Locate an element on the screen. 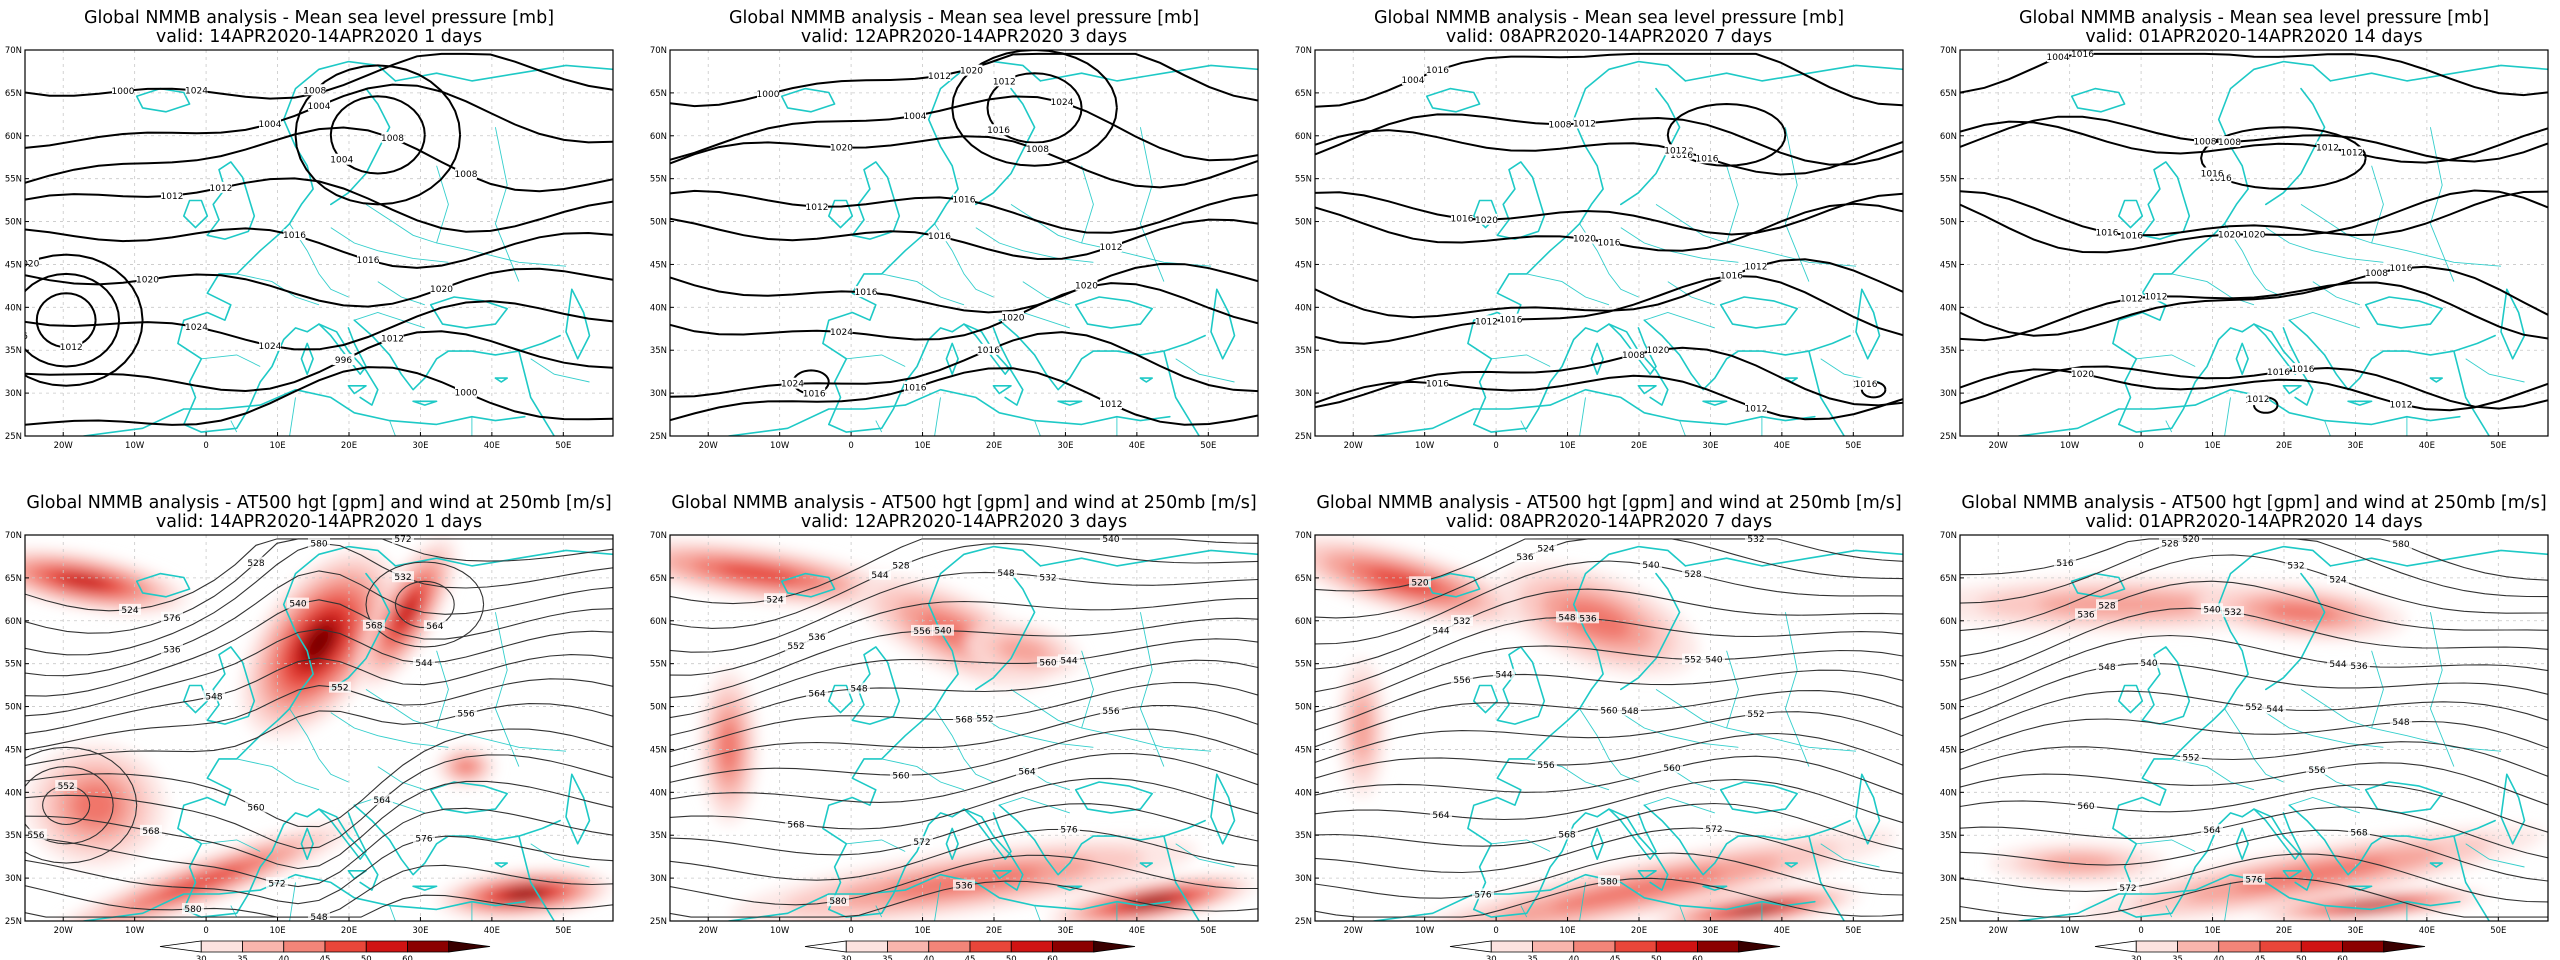 The height and width of the screenshot is (960, 2560). wind-colorbar: 30 35 40 45 50 60 is located at coordinates (325, 950).